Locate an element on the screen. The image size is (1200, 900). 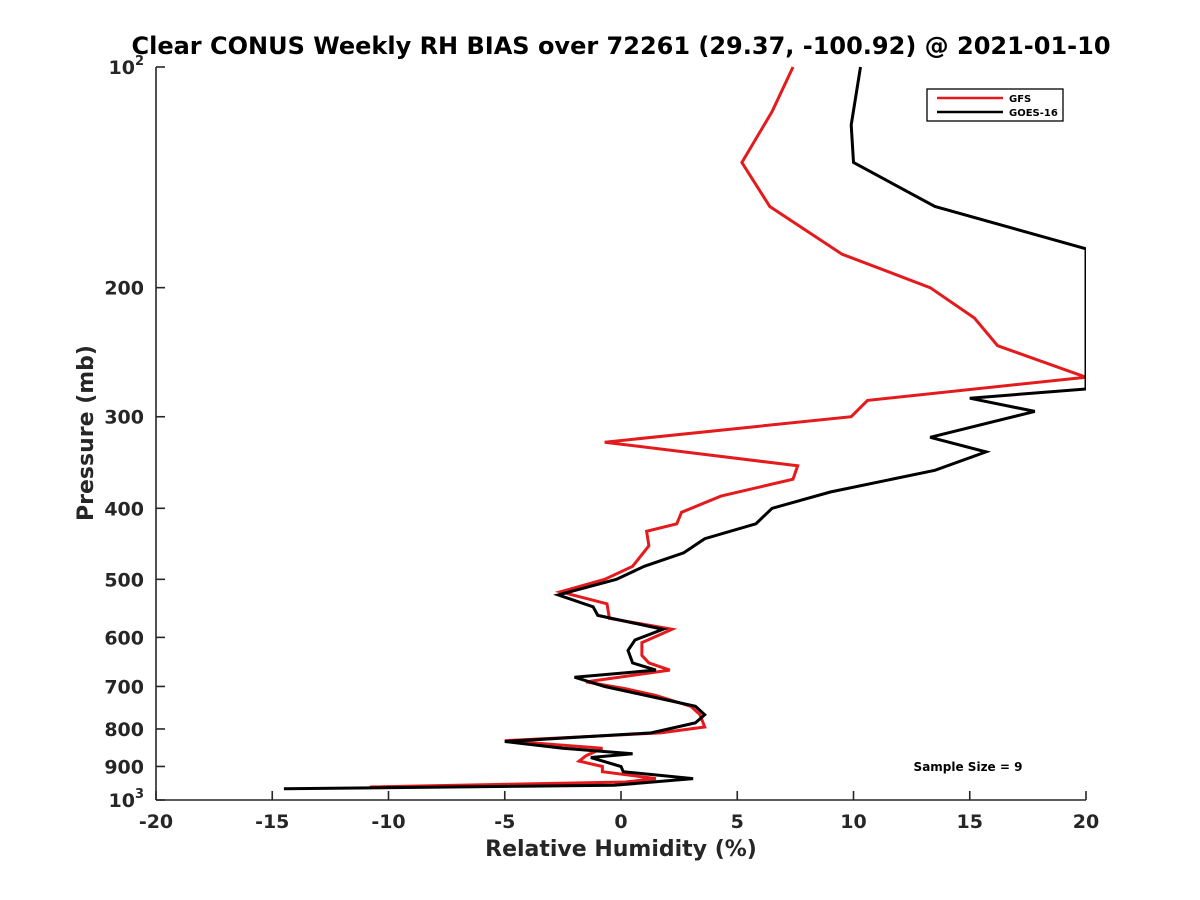
y-tick-label: 10³ is located at coordinates (127, 799).